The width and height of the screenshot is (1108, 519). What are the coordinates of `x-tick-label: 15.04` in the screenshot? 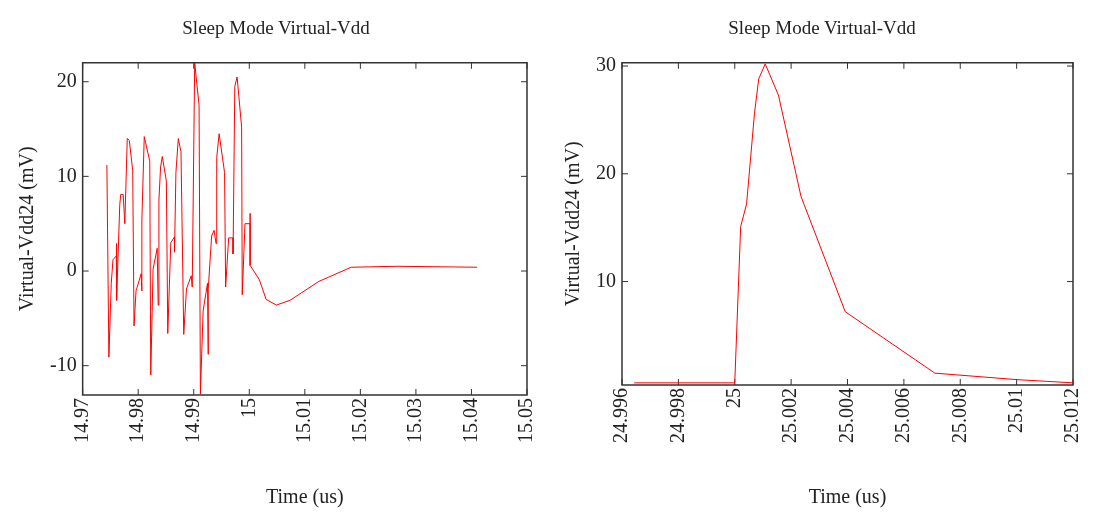 It's located at (469, 420).